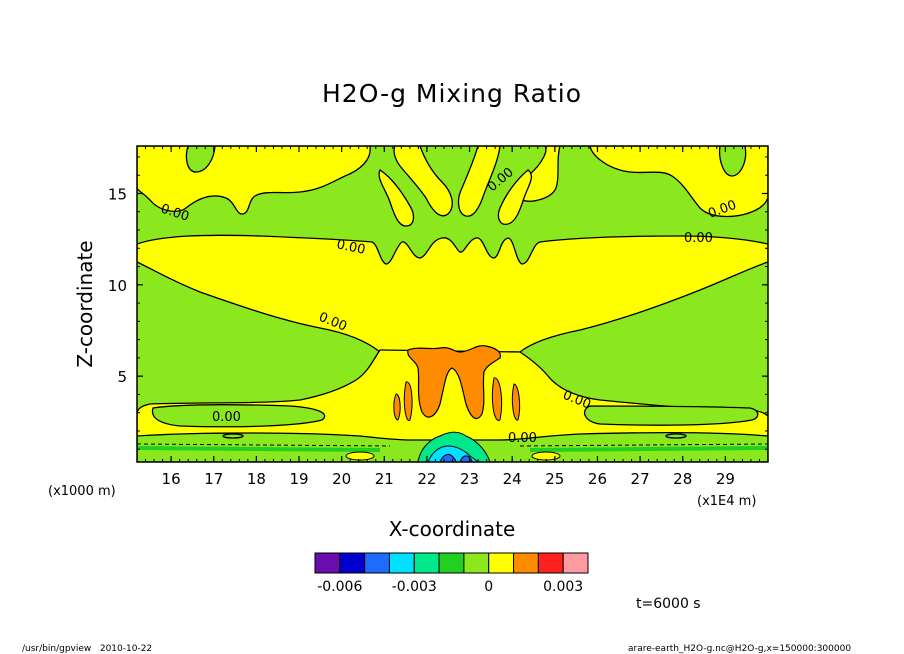 This screenshot has height=654, width=904. Describe the element at coordinates (122, 377) in the screenshot. I see `y-tick-label: 5` at that location.